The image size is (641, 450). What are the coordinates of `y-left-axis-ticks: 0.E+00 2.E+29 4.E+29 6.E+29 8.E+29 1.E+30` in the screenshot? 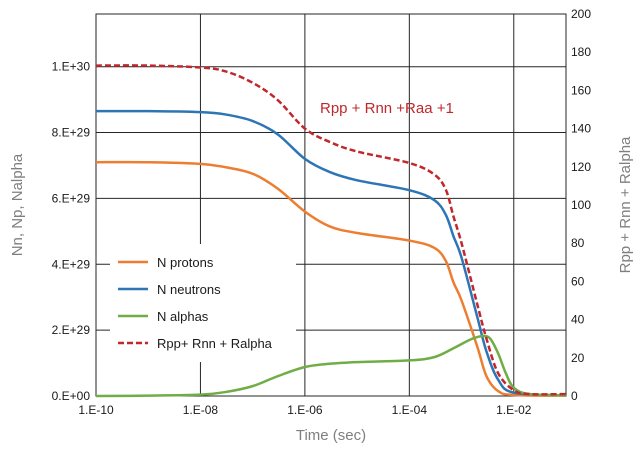 It's located at (71, 231).